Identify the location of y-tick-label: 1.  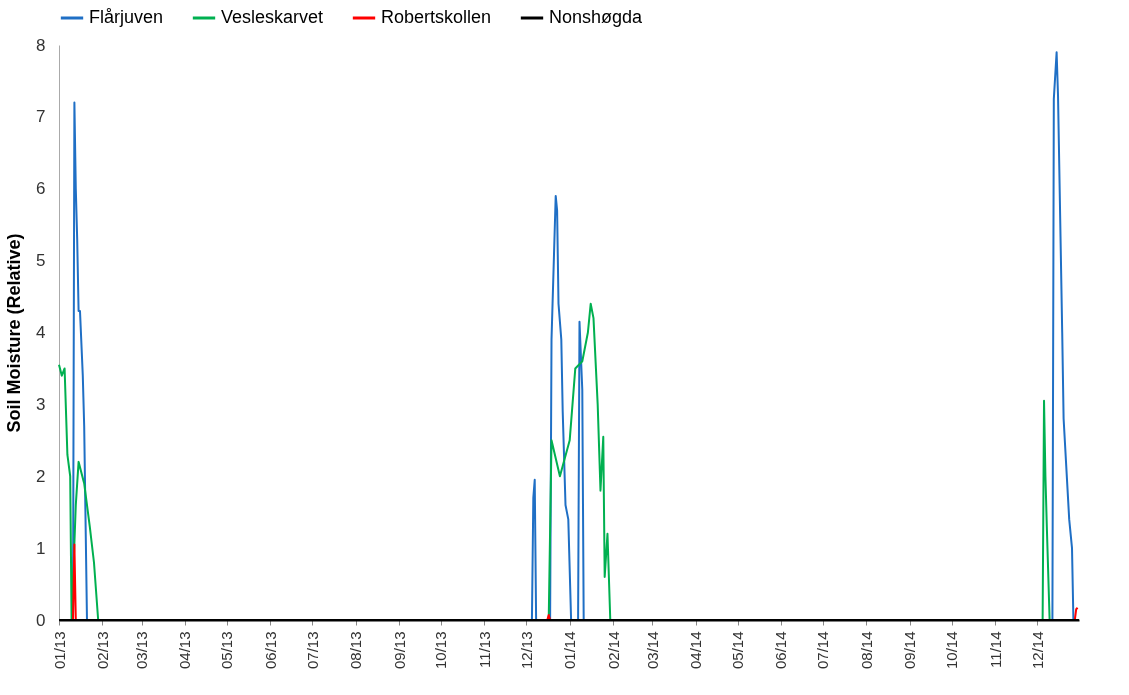
(41, 548).